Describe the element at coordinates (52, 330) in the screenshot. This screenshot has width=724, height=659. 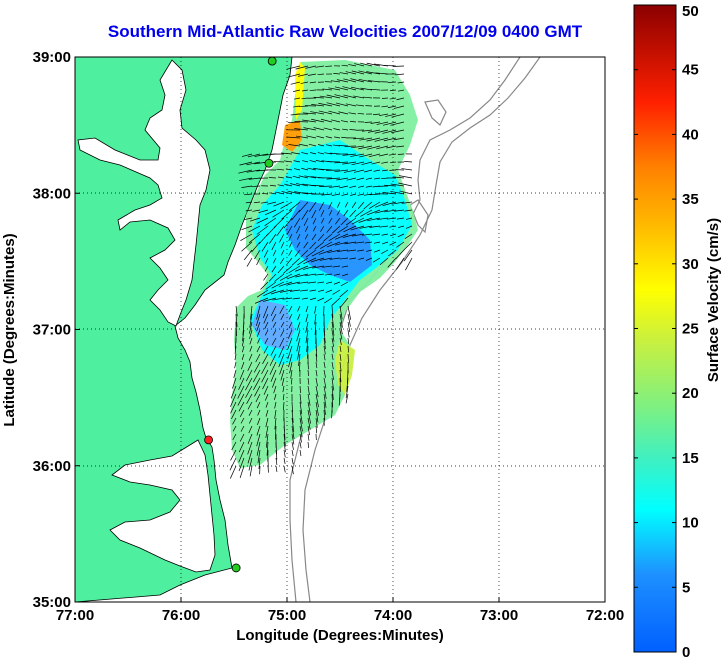
I see `y-tick-label: 37:00` at that location.